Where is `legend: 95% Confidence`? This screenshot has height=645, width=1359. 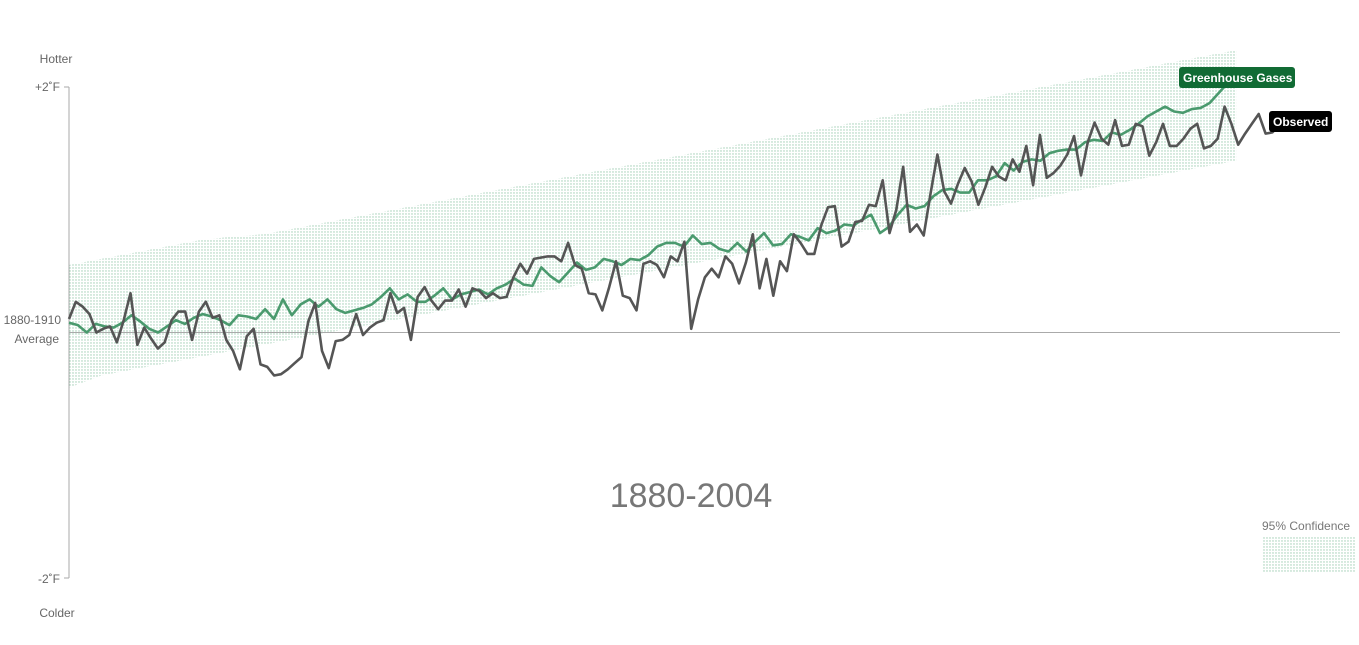
legend: 95% Confidence is located at coordinates (1309, 545).